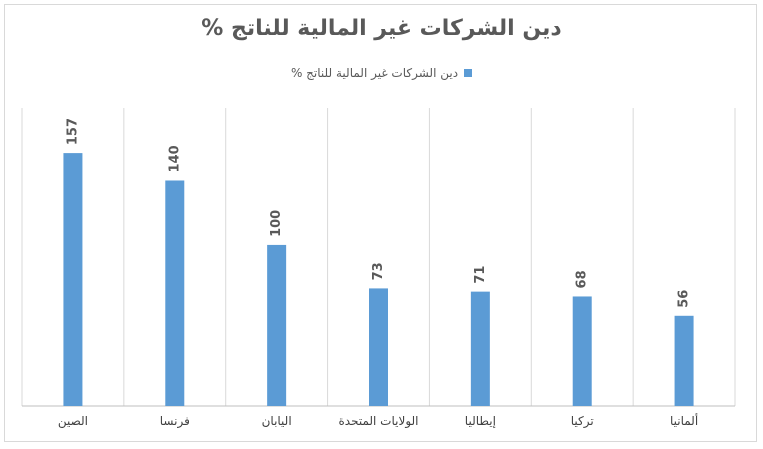  Describe the element at coordinates (480, 421) in the screenshot. I see `category-label: إيطاليا` at that location.